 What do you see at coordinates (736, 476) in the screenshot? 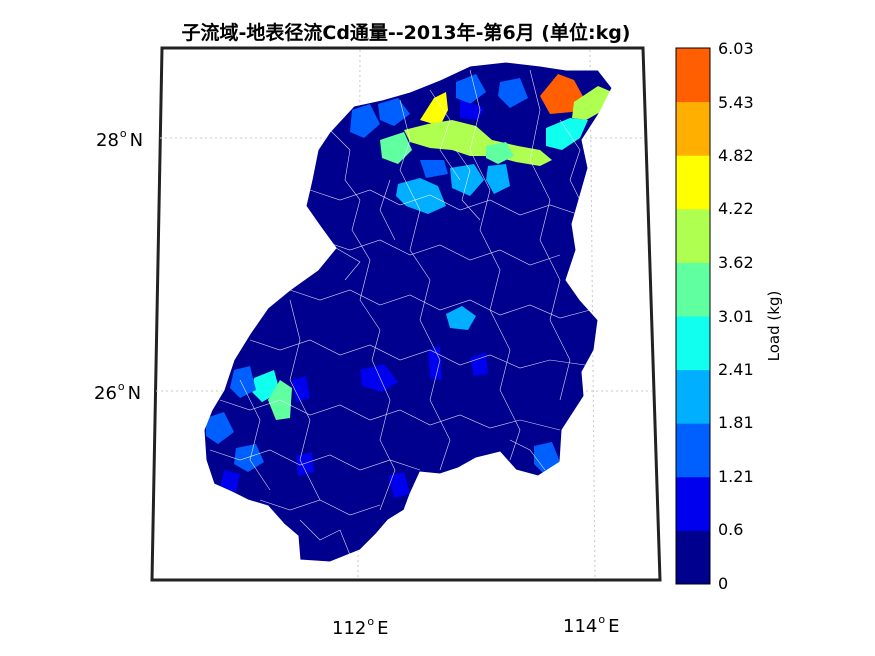
I see `colorbar-tick: 1.21` at bounding box center [736, 476].